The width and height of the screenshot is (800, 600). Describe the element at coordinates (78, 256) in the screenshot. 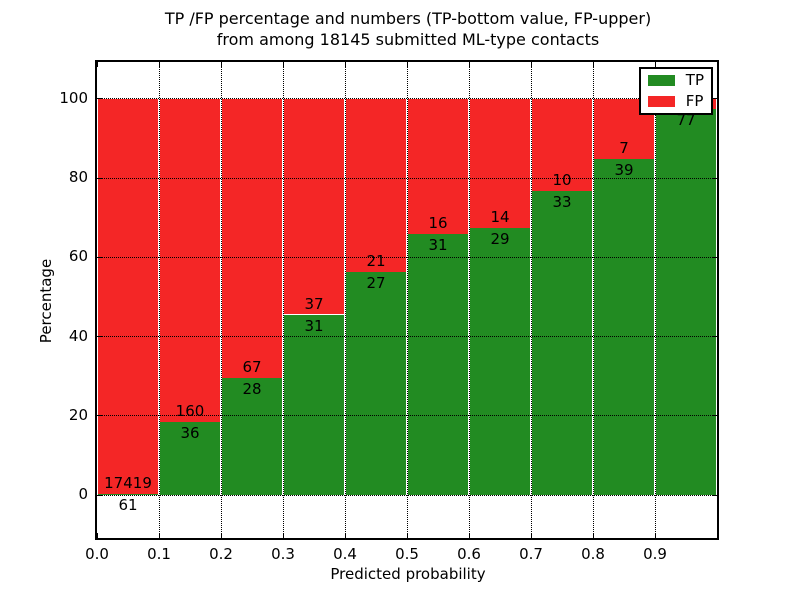

I see `y-tick-label: 60` at that location.